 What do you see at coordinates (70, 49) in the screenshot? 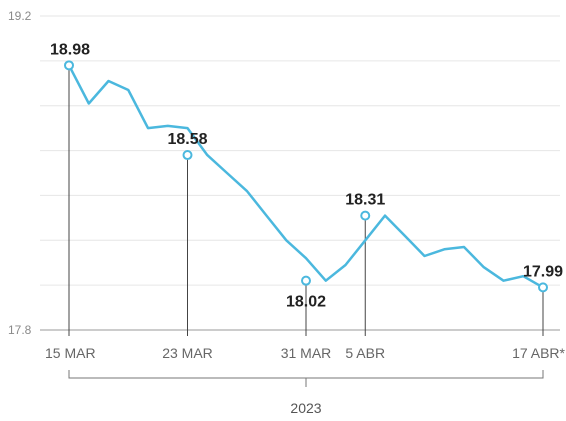
I see `point-label: 18.98` at bounding box center [70, 49].